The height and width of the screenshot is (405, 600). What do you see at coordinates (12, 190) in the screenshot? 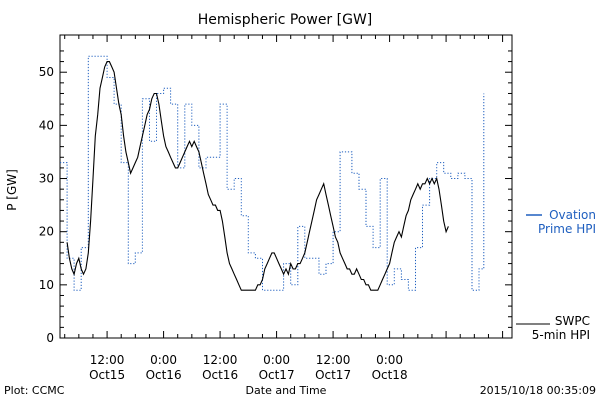
I see `y-axis-label: P [GW]` at bounding box center [12, 190].